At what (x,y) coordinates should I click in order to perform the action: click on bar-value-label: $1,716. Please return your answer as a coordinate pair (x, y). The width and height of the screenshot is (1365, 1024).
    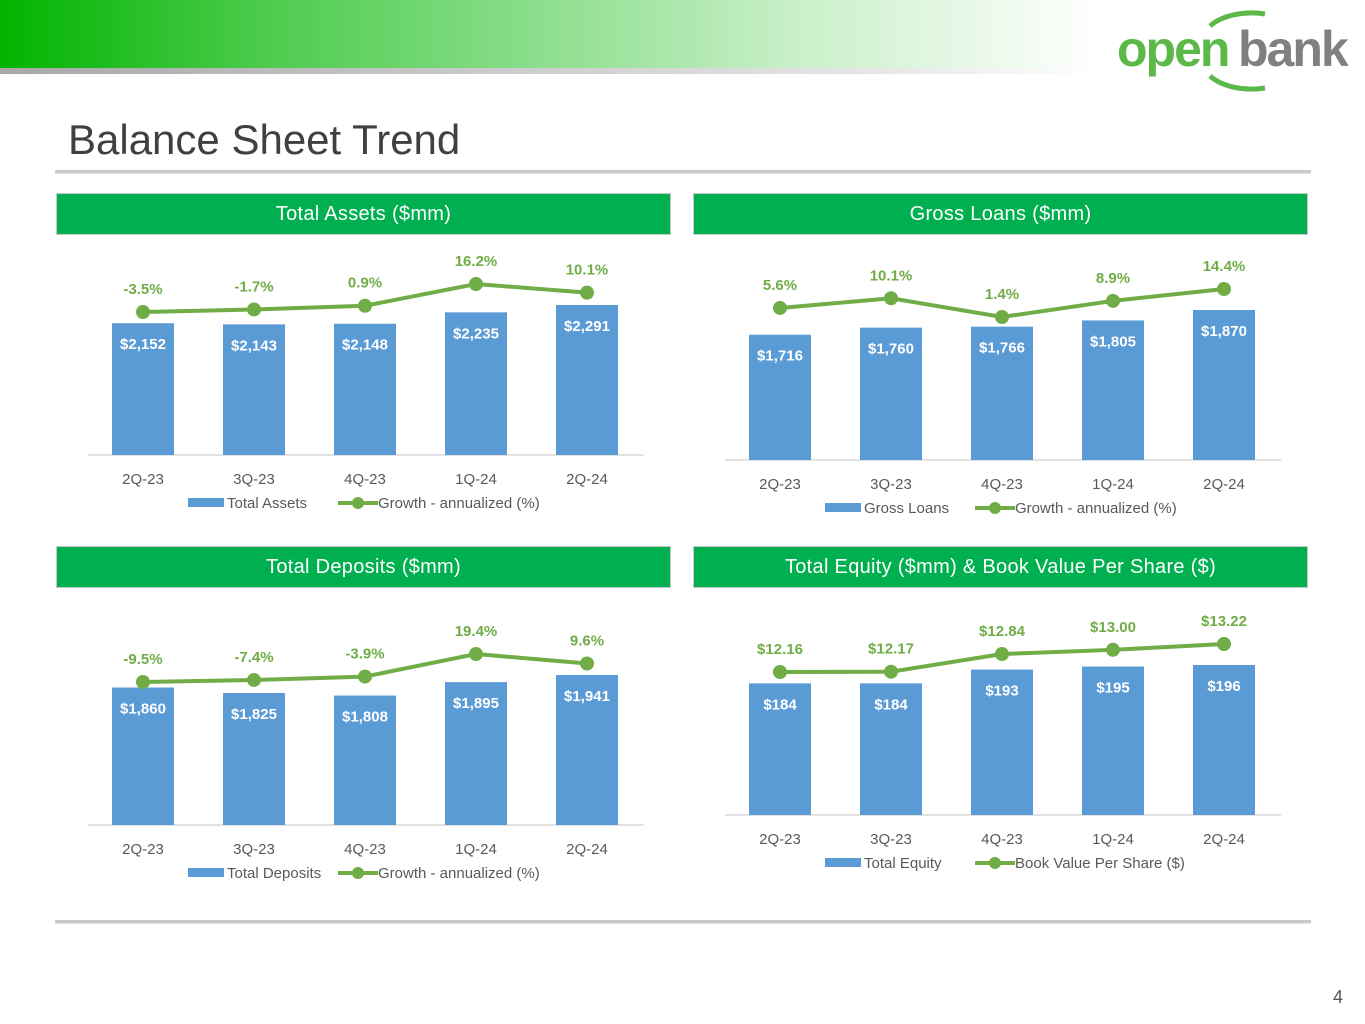
    Looking at the image, I should click on (780, 356).